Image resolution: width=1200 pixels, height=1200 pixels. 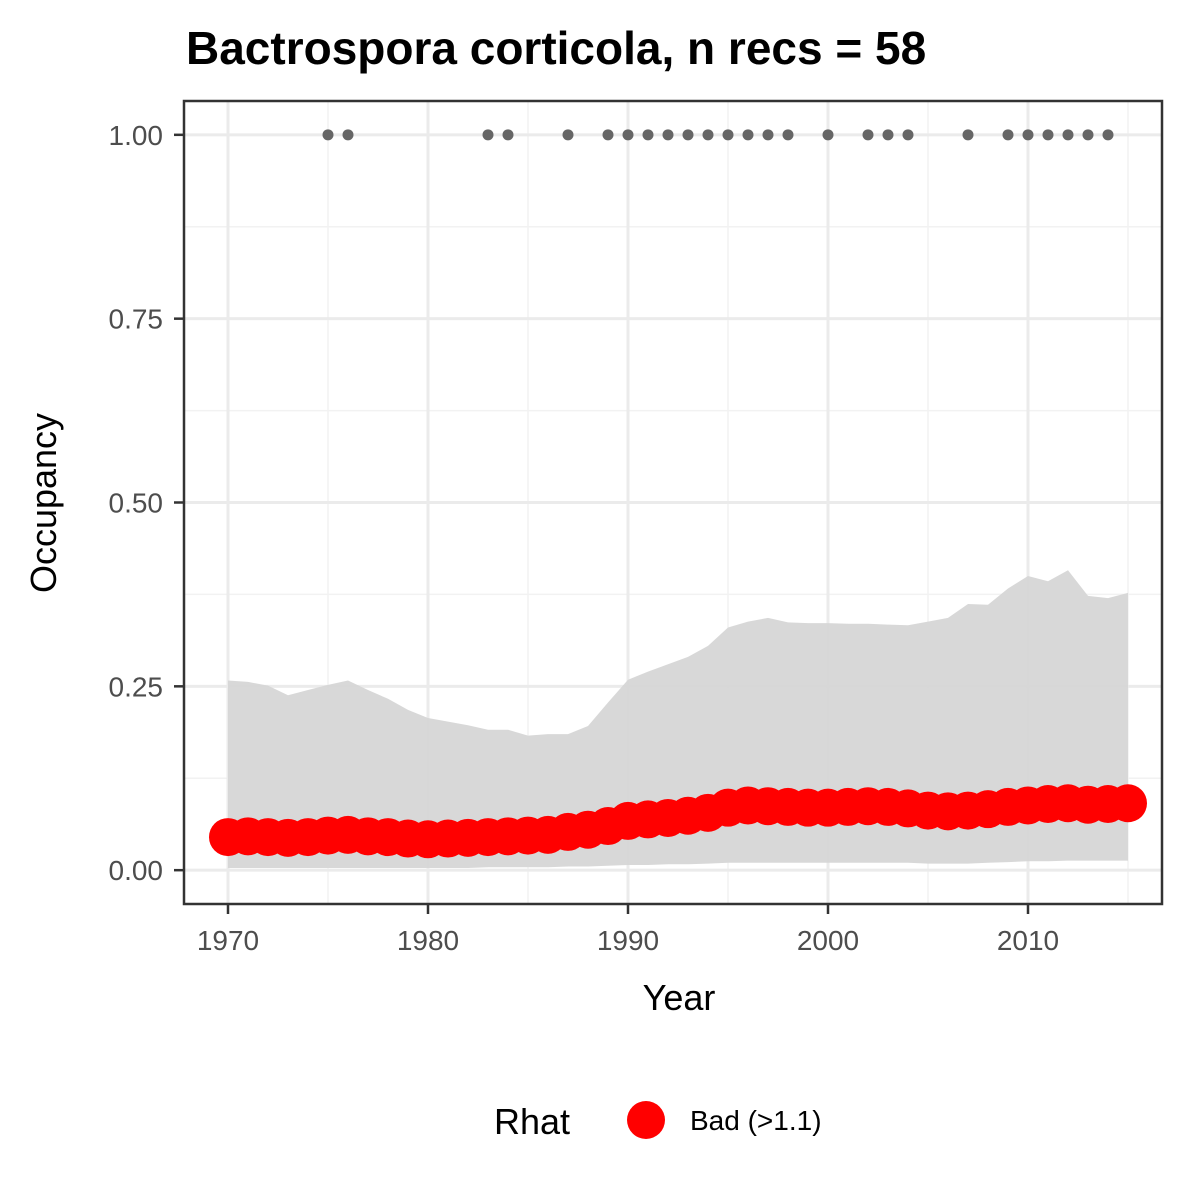 I want to click on y-tick-label: 0.50, so click(x=136, y=503).